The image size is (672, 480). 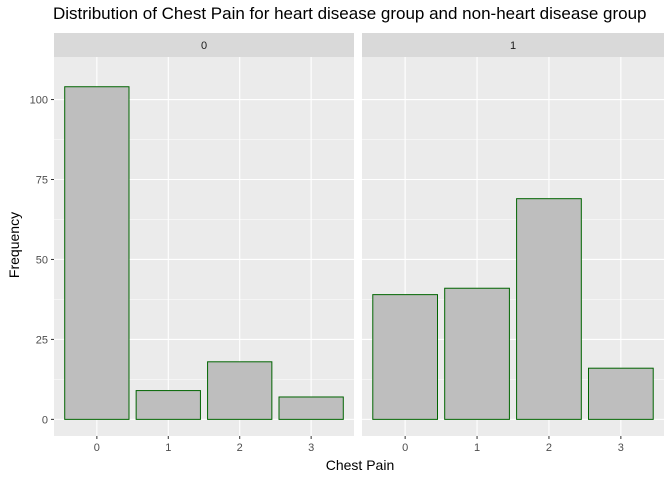 I want to click on facet-strip-label-1: 1, so click(x=513, y=46).